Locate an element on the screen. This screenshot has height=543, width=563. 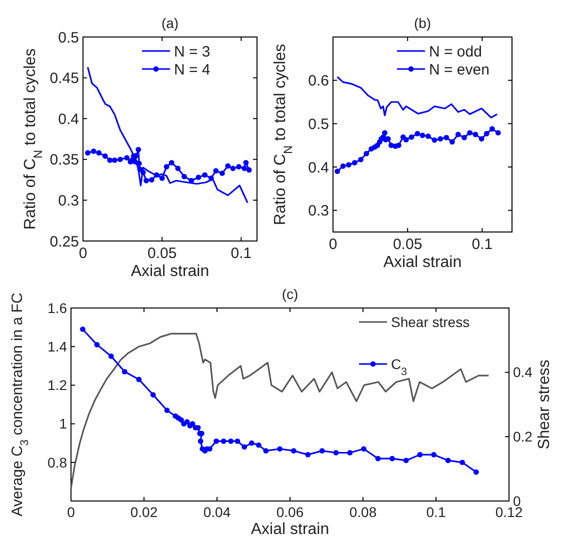
x-tick-label: 0.04 is located at coordinates (217, 512).